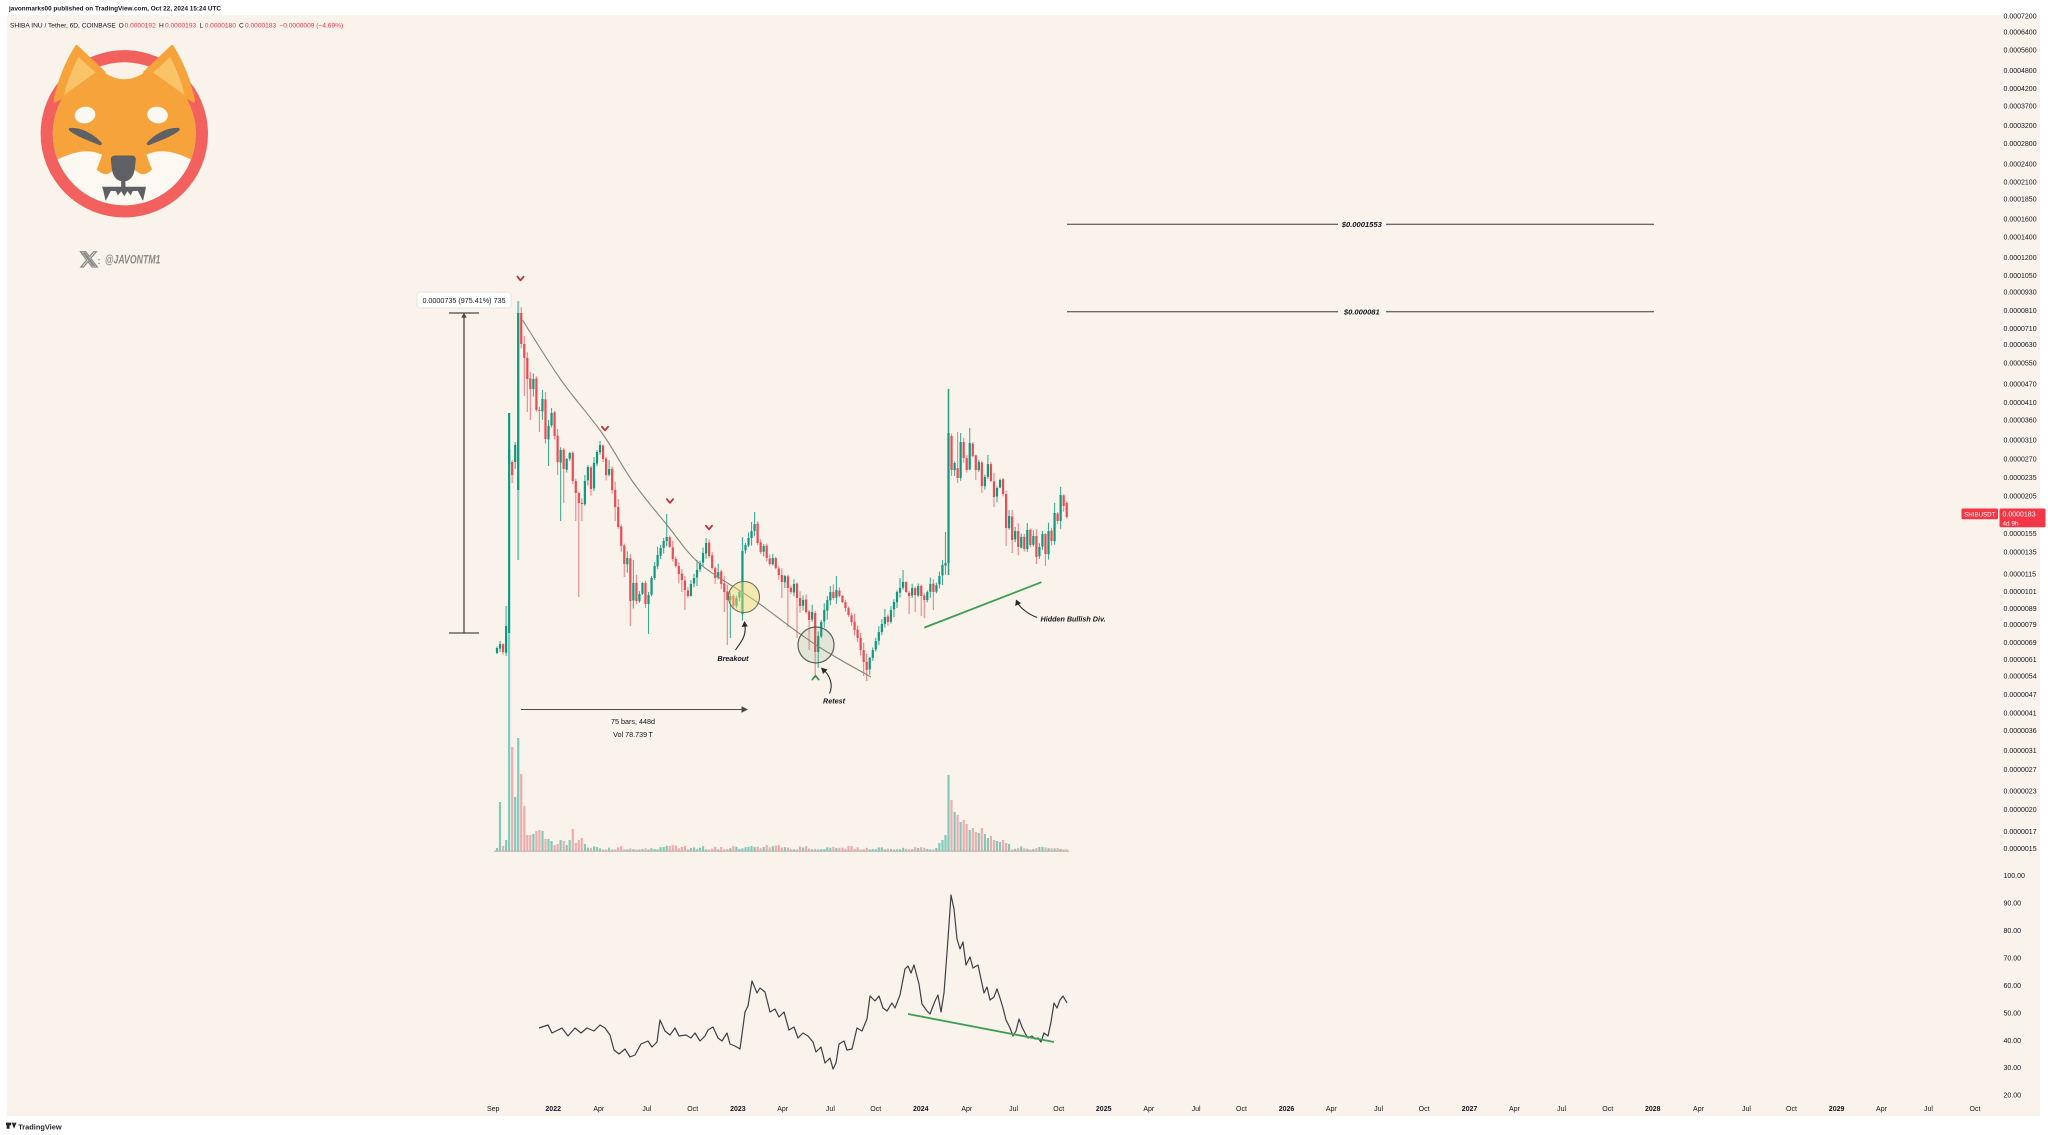 The height and width of the screenshot is (1135, 2048). What do you see at coordinates (2020, 329) in the screenshot?
I see `svg-text: 0.0000710` at bounding box center [2020, 329].